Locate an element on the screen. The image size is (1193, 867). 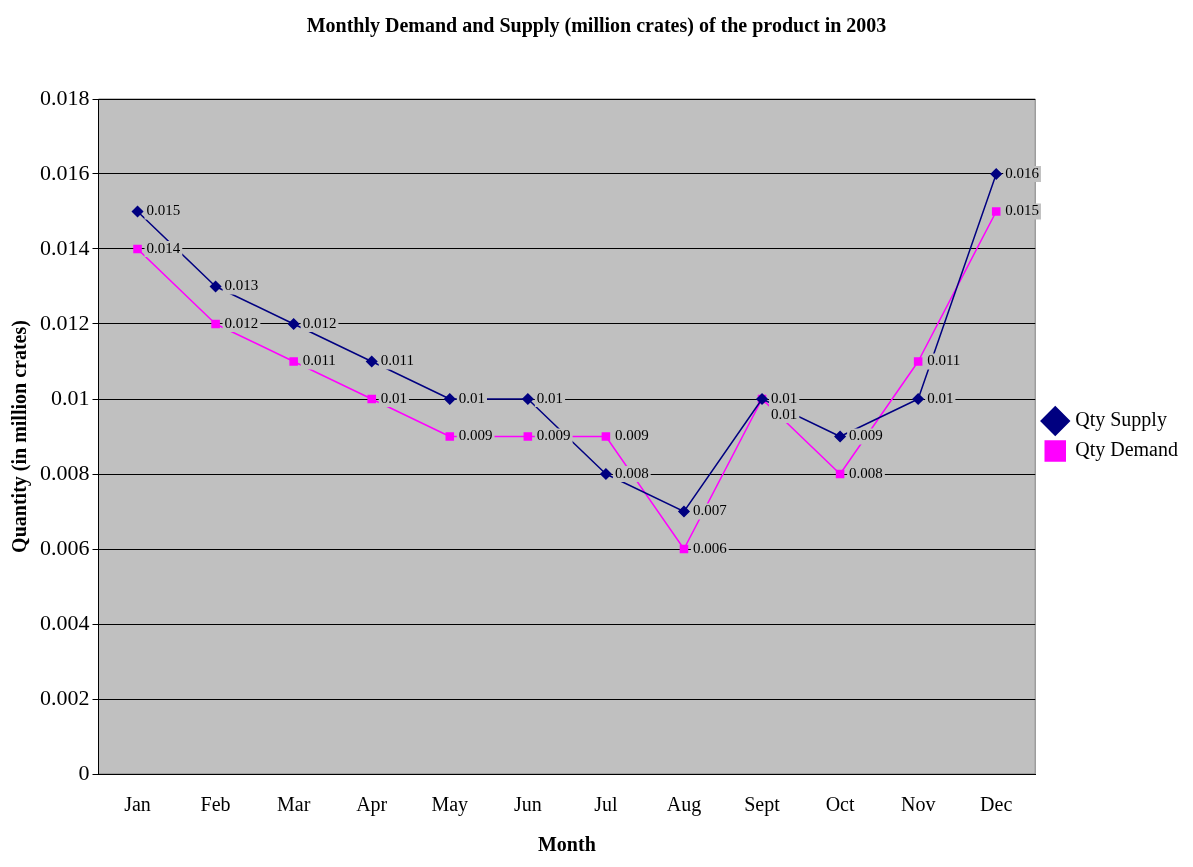
legend-label: Qty Demand is located at coordinates (1127, 450).